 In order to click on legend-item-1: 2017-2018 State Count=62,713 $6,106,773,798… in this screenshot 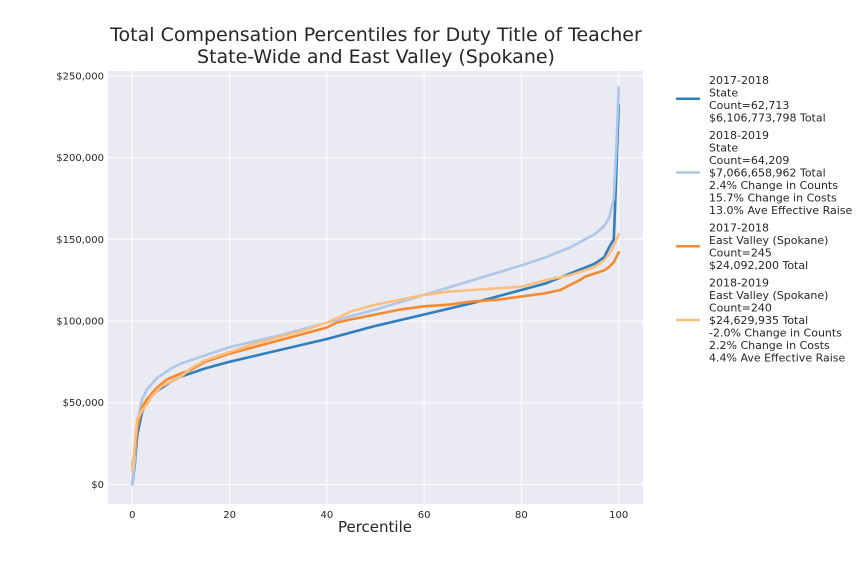, I will do `click(751, 99)`.